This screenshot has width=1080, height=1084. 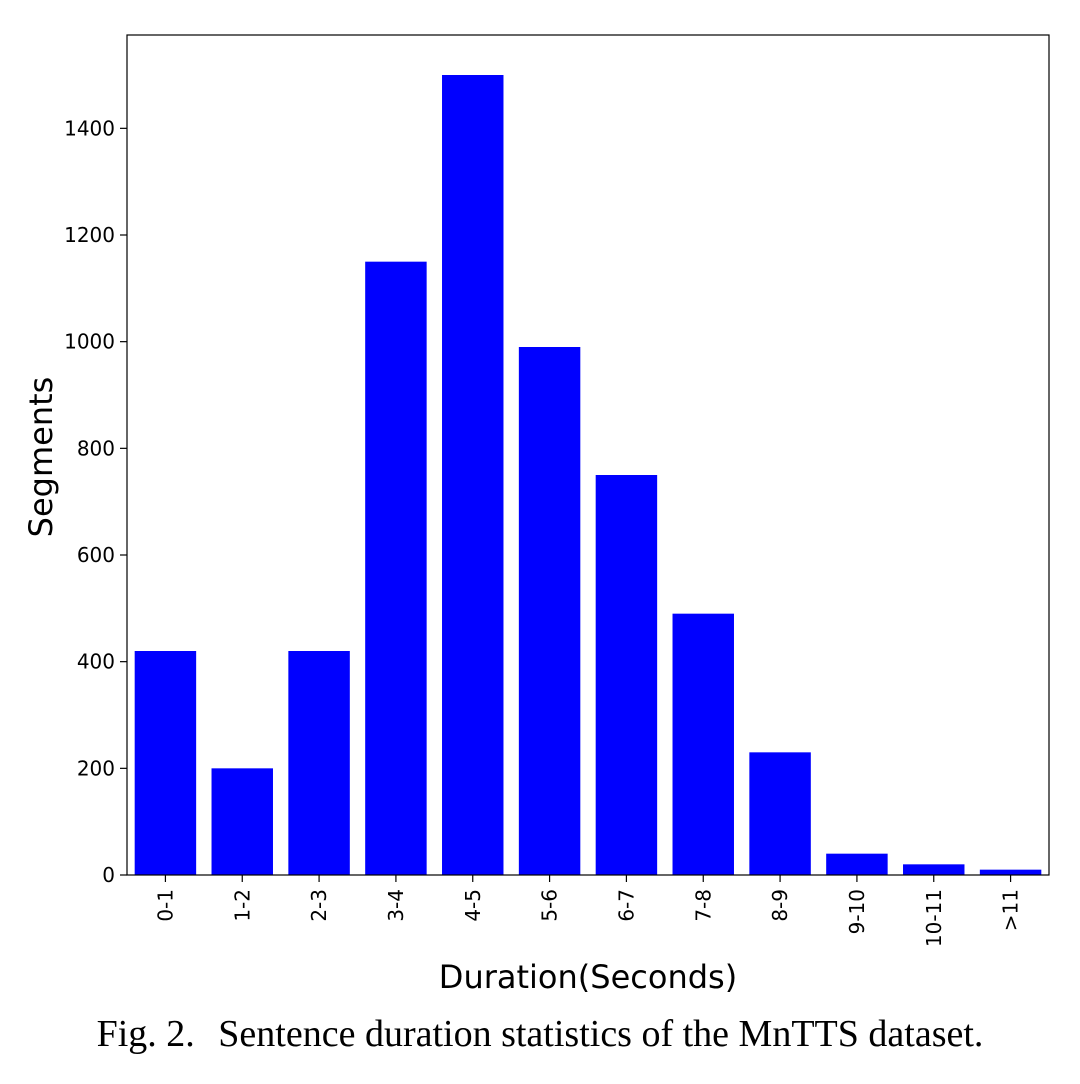 What do you see at coordinates (588, 911) in the screenshot?
I see `x-axis-ticks: 0-1 1-2 2-3 3-4 4-5 5-6 6-7 7-8 8-9 9-10 10-11 >11` at bounding box center [588, 911].